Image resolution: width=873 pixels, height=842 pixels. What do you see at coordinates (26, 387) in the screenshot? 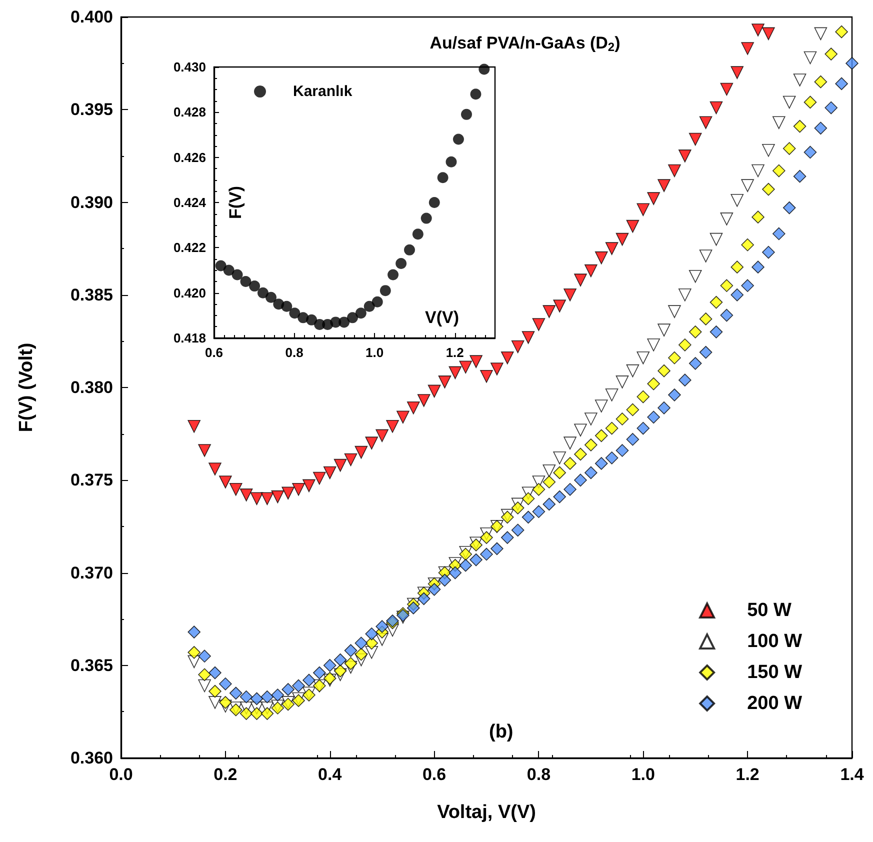
I see `y-axis-title: F(V) (Volt)` at bounding box center [26, 387].